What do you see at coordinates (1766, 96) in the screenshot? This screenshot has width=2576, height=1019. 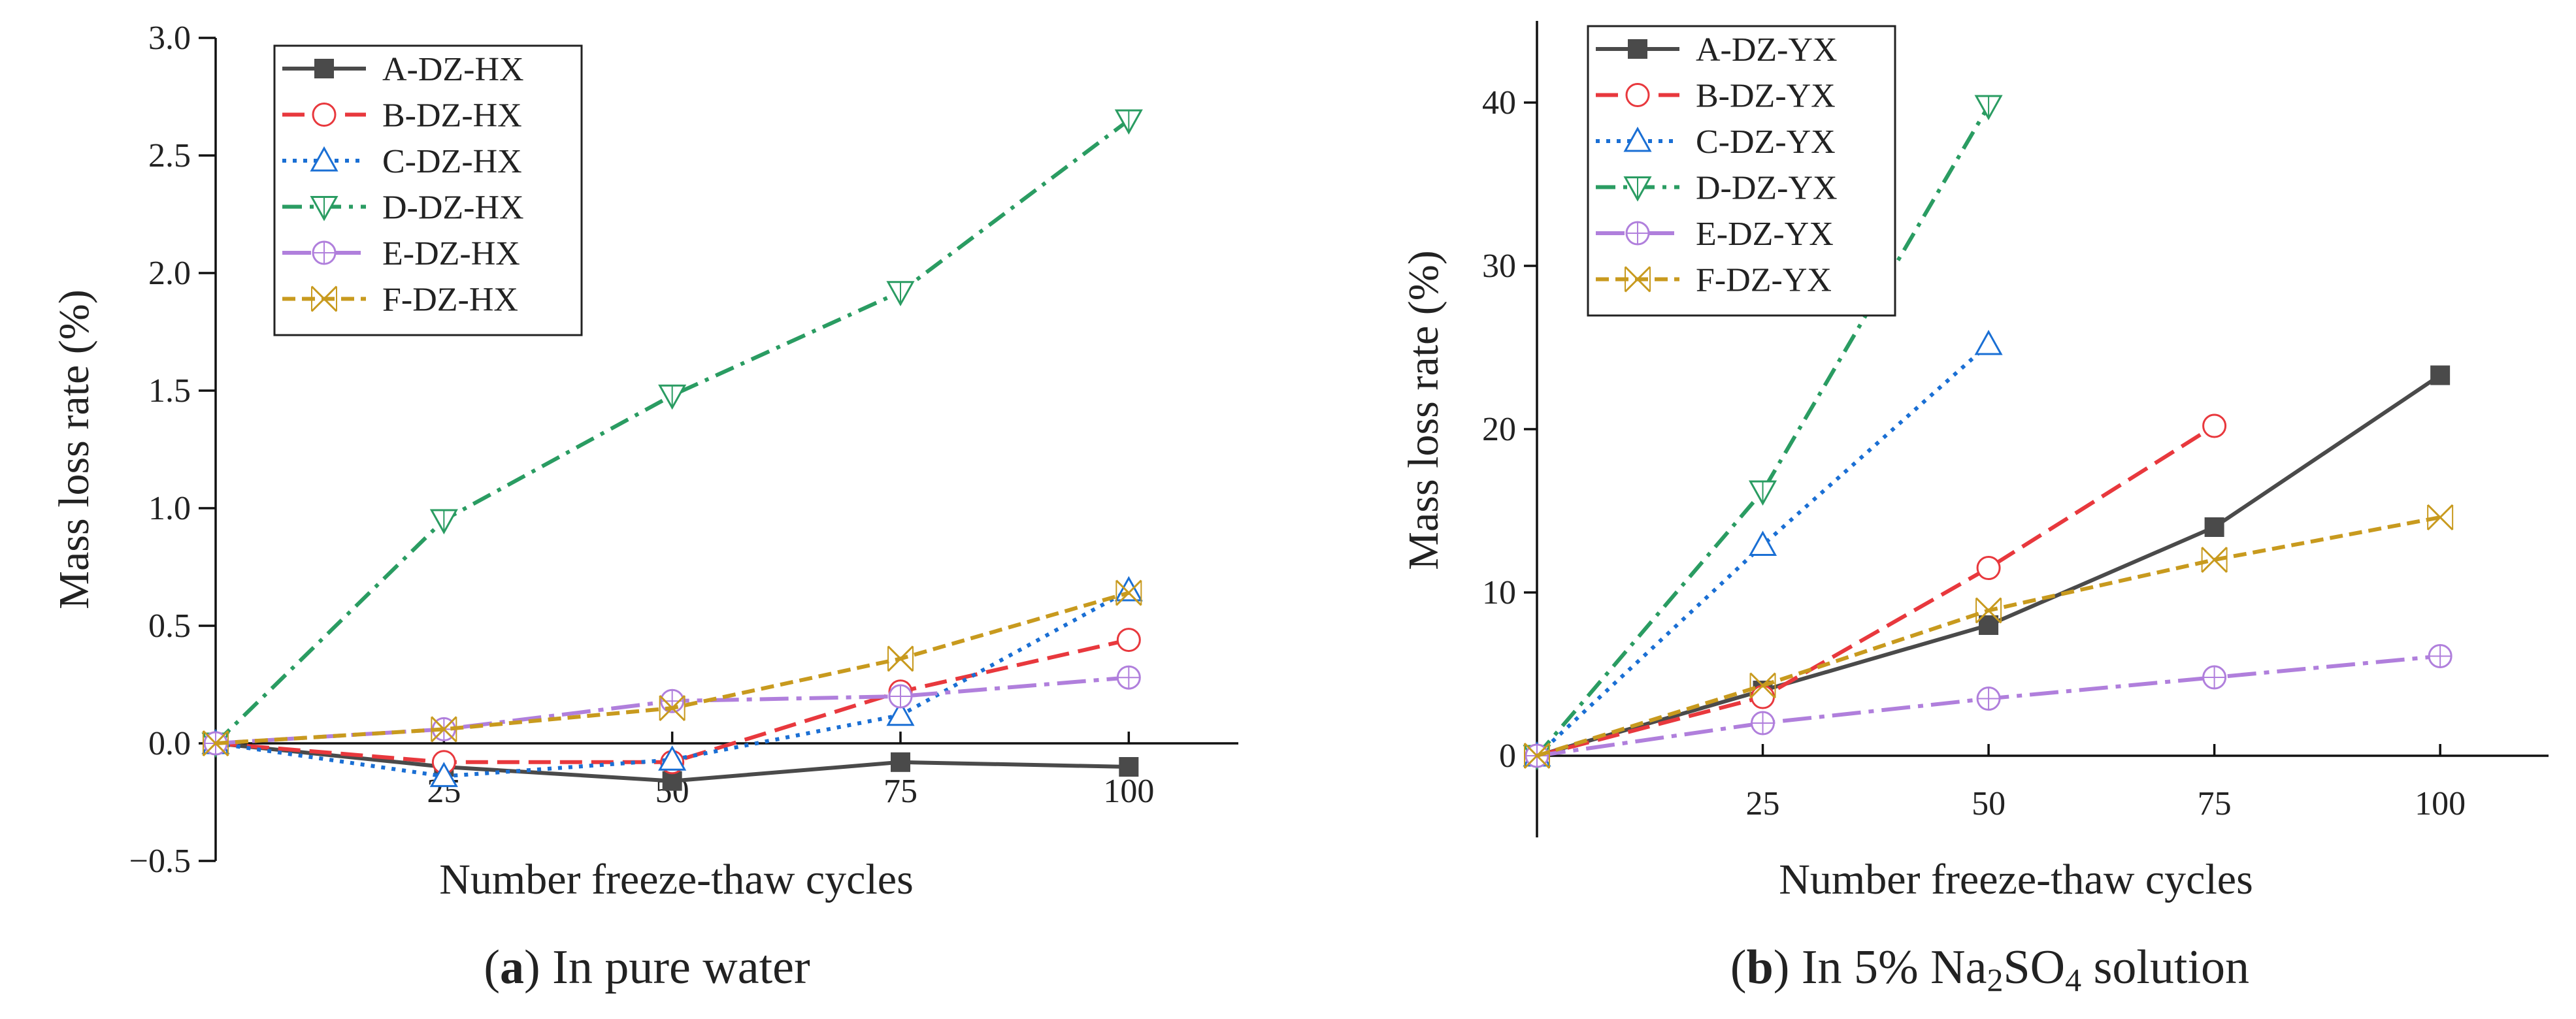 I see `legend-label-B-DZ-YX: B-DZ-YX` at bounding box center [1766, 96].